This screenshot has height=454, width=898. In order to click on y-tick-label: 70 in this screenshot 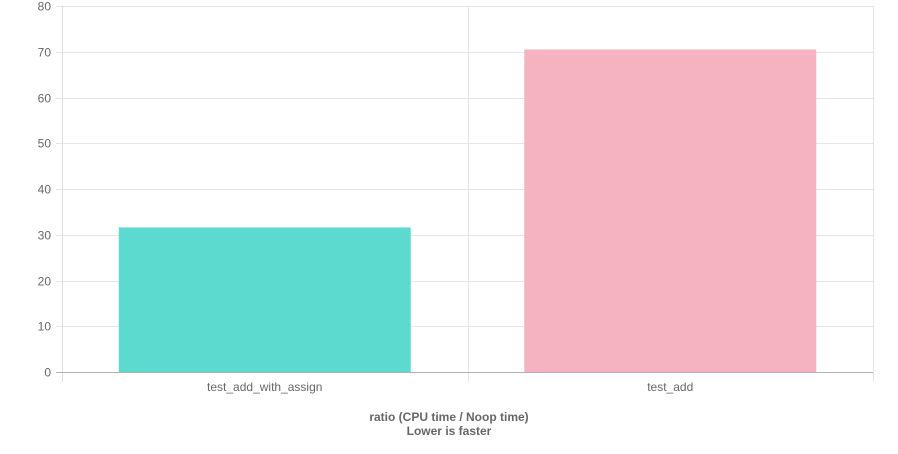, I will do `click(45, 53)`.